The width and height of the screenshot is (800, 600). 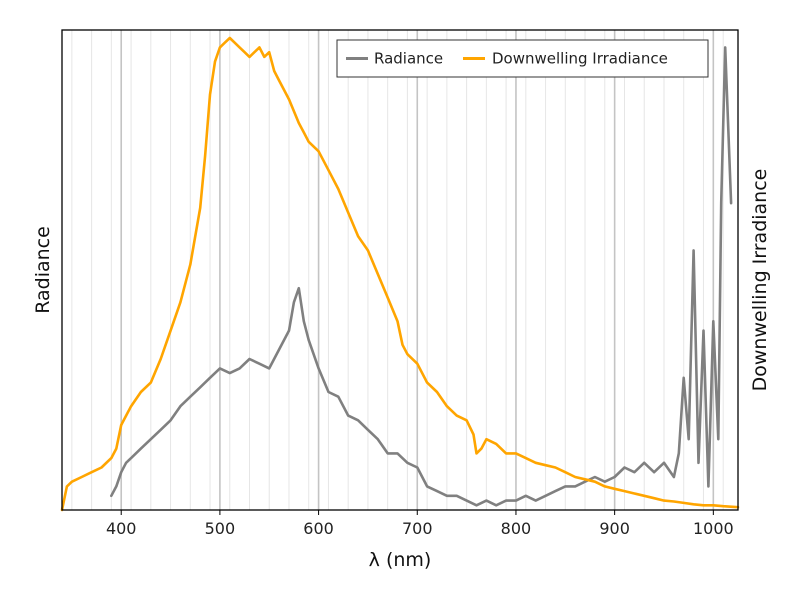 I want to click on x-tick-label: 900, so click(x=614, y=528).